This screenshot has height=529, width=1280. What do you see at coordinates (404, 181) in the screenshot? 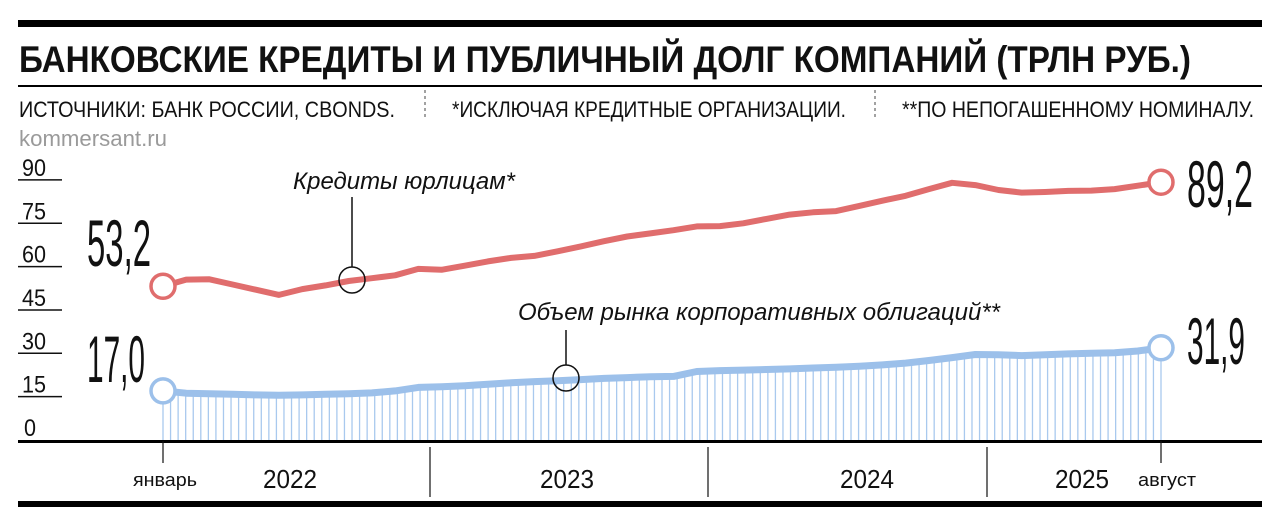
I see `series-label-loans: Кредиты юрлицам*` at bounding box center [404, 181].